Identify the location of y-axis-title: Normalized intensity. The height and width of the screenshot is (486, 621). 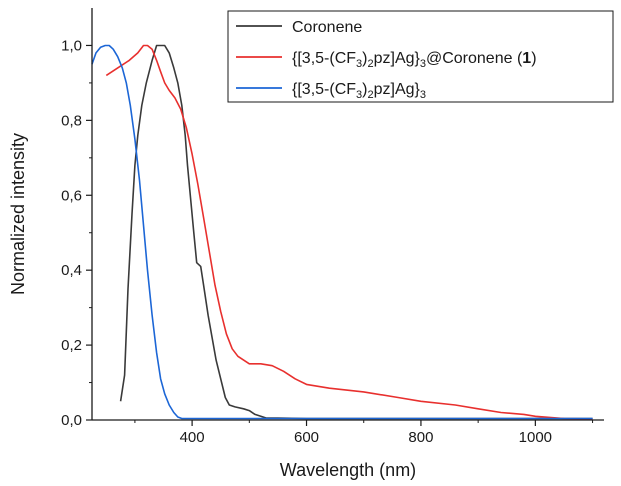
(18, 214).